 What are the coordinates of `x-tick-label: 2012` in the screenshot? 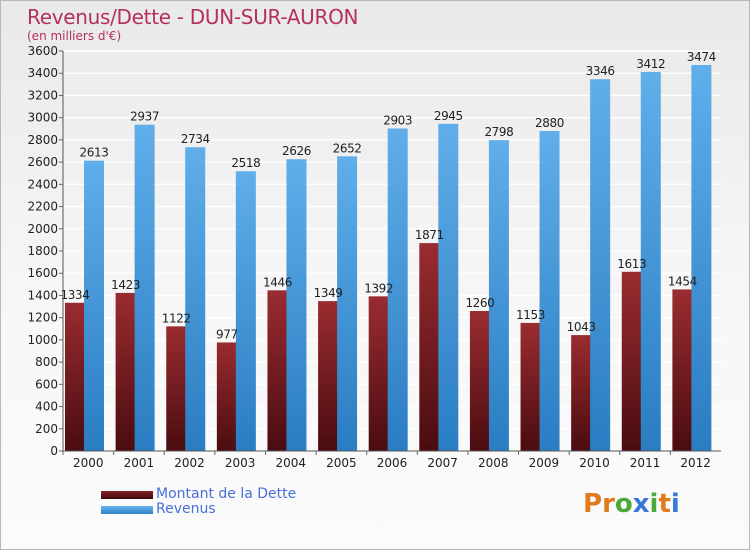 It's located at (695, 463).